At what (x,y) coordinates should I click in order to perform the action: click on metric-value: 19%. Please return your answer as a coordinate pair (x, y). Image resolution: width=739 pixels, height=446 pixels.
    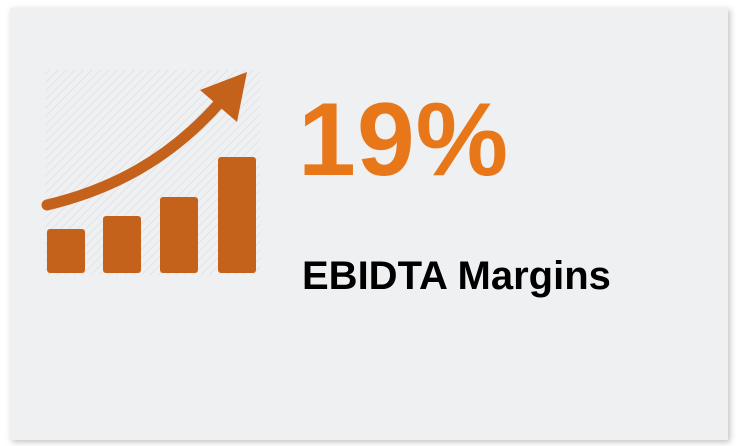
    Looking at the image, I should click on (404, 140).